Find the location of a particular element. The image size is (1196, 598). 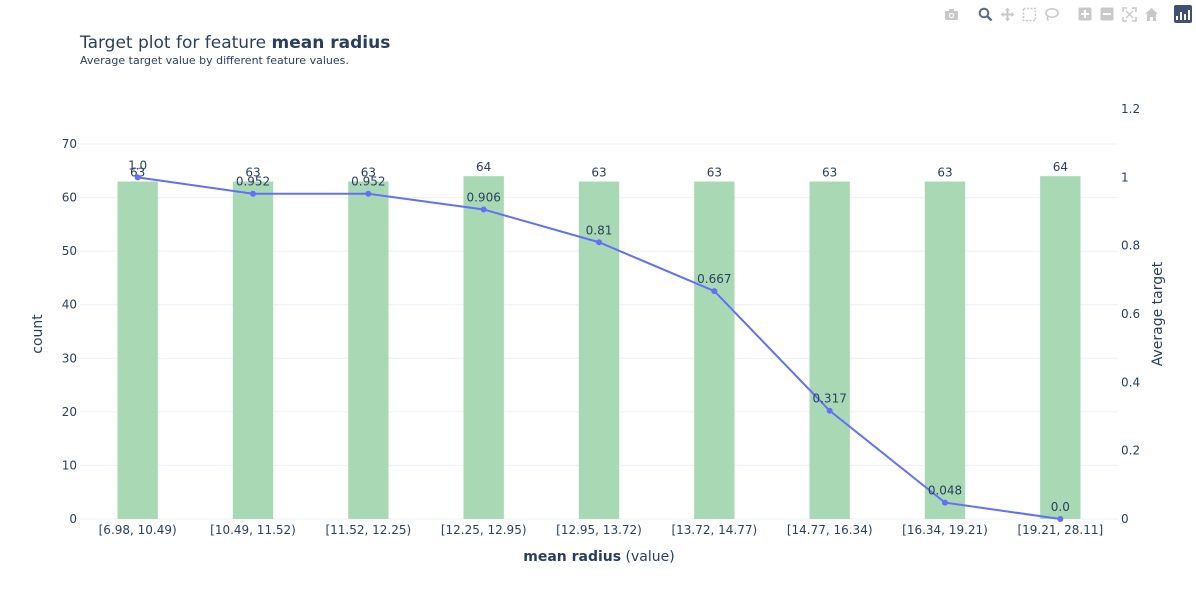

y-tick-label: 20 is located at coordinates (69, 412).